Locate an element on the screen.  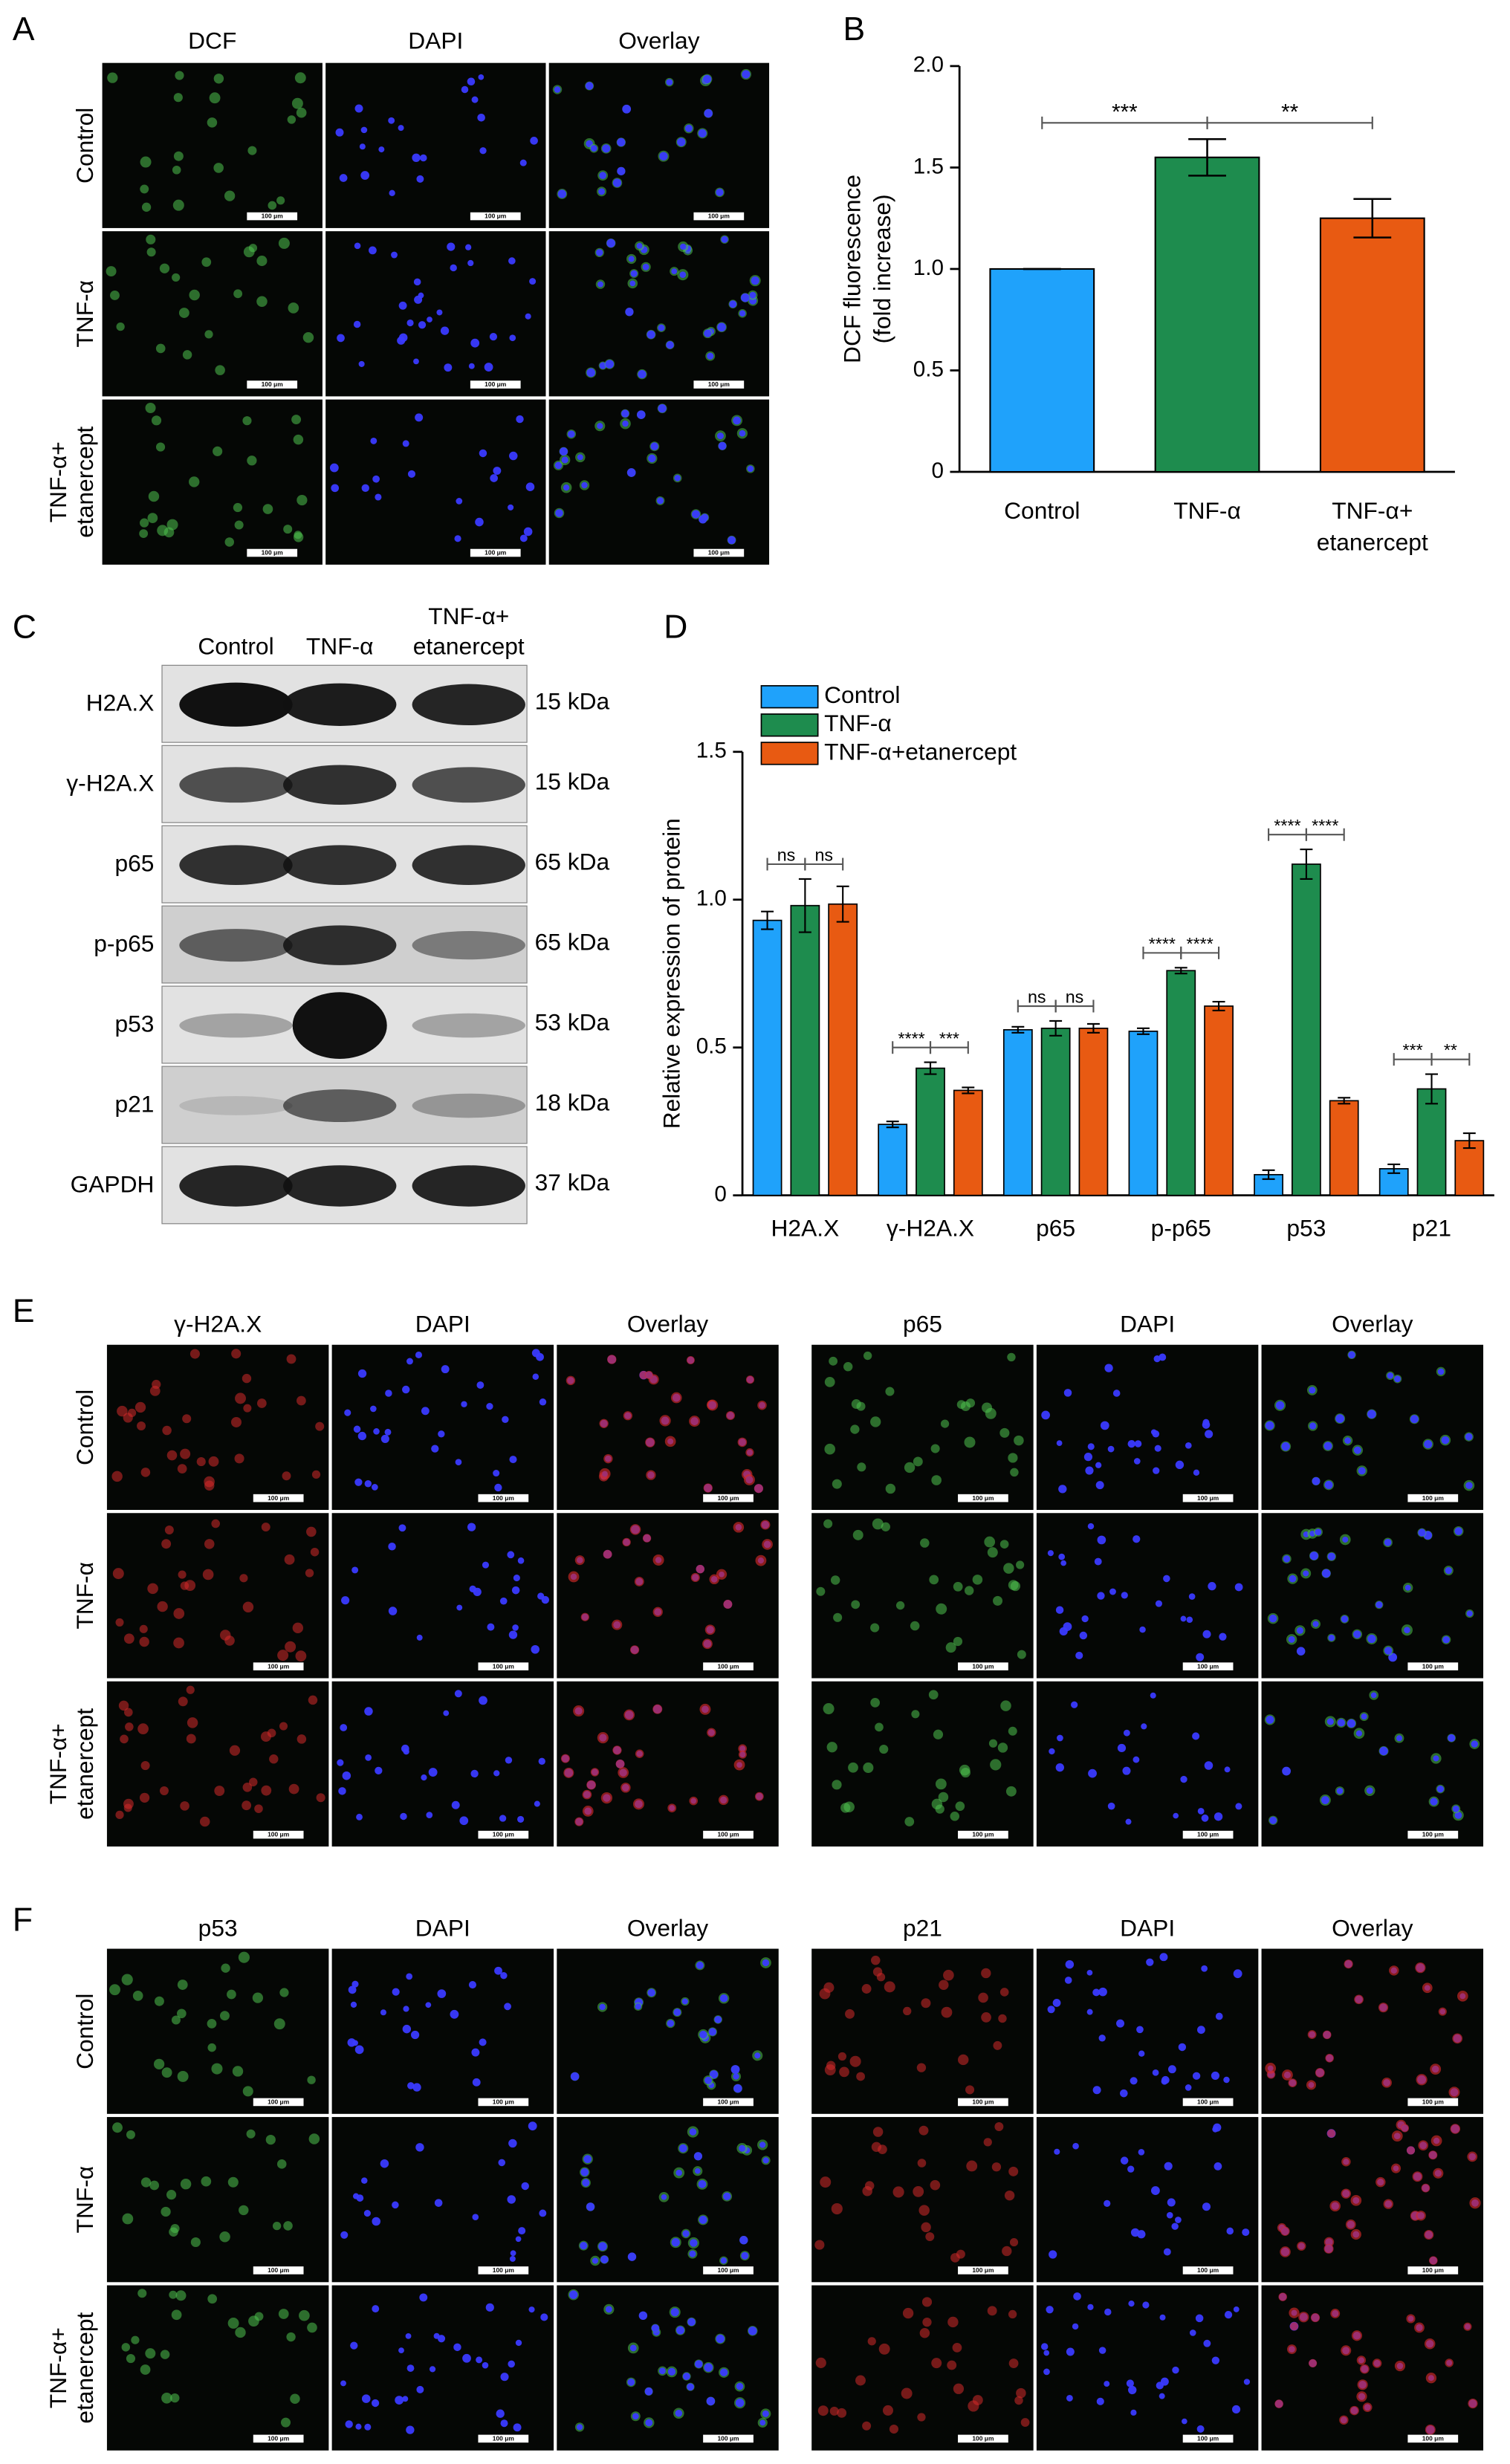
protein-label: γ-H2A.X is located at coordinates (110, 783).